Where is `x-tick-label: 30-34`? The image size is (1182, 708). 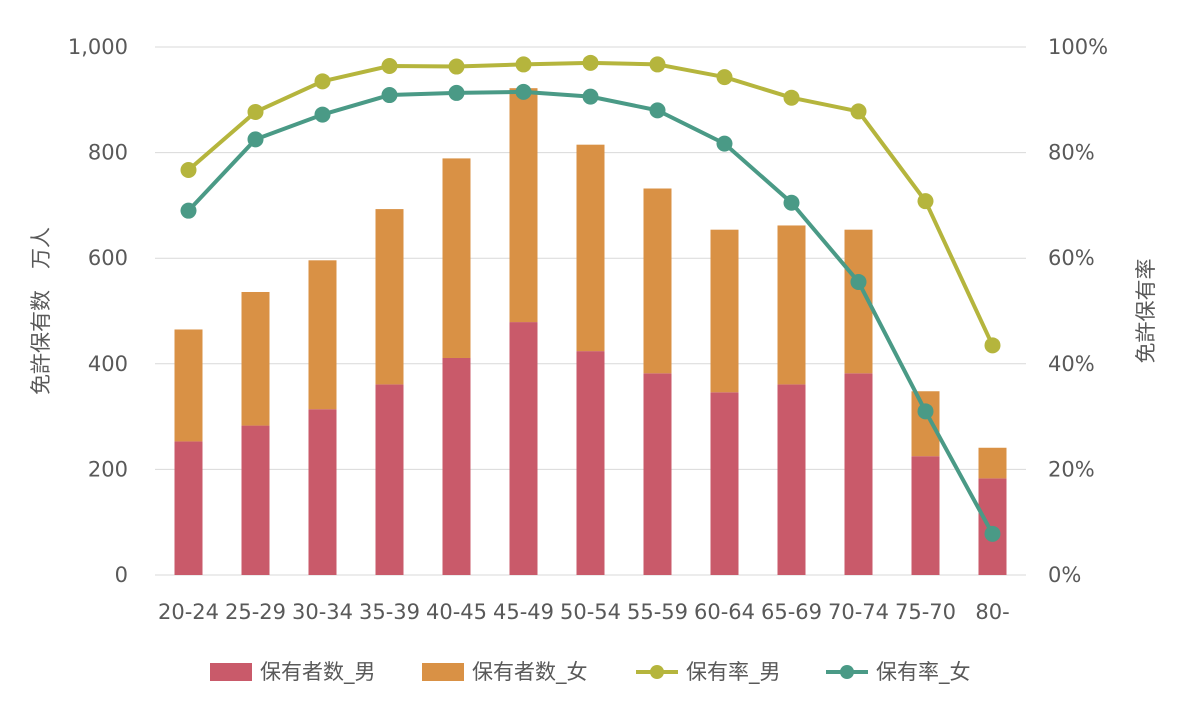
x-tick-label: 30-34 is located at coordinates (322, 612).